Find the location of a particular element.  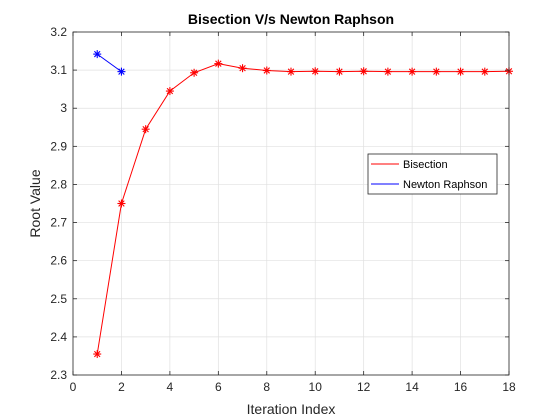

y-tick-label: 2.8 is located at coordinates (58, 184).